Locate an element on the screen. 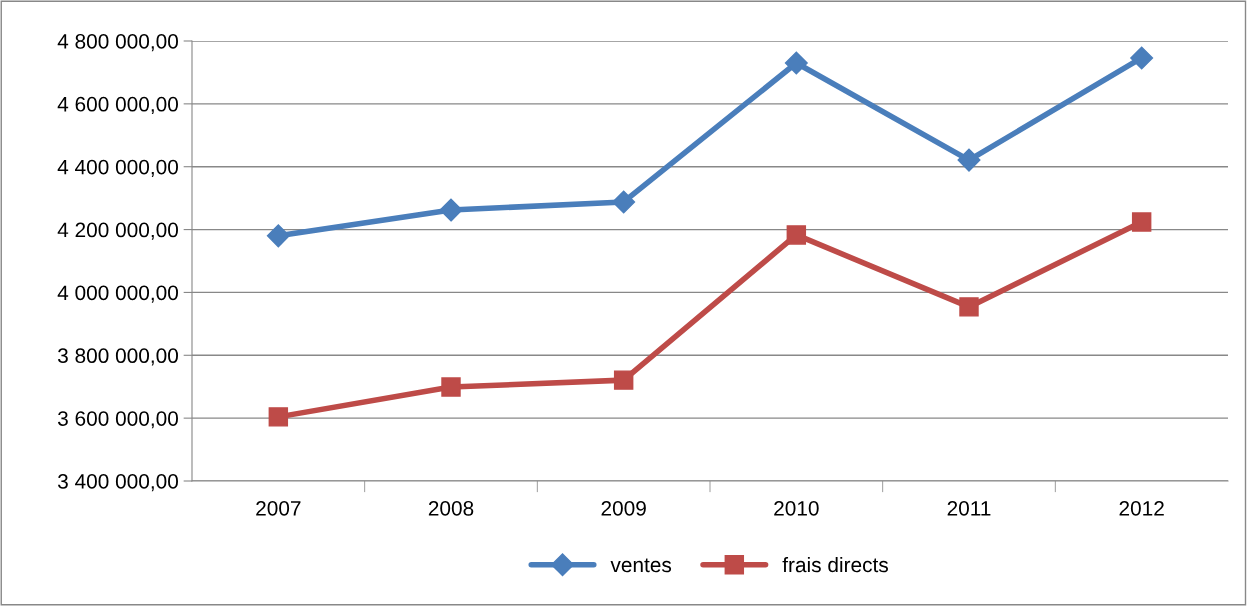 This screenshot has height=606, width=1248. x-tick-label: 2008 is located at coordinates (451, 508).